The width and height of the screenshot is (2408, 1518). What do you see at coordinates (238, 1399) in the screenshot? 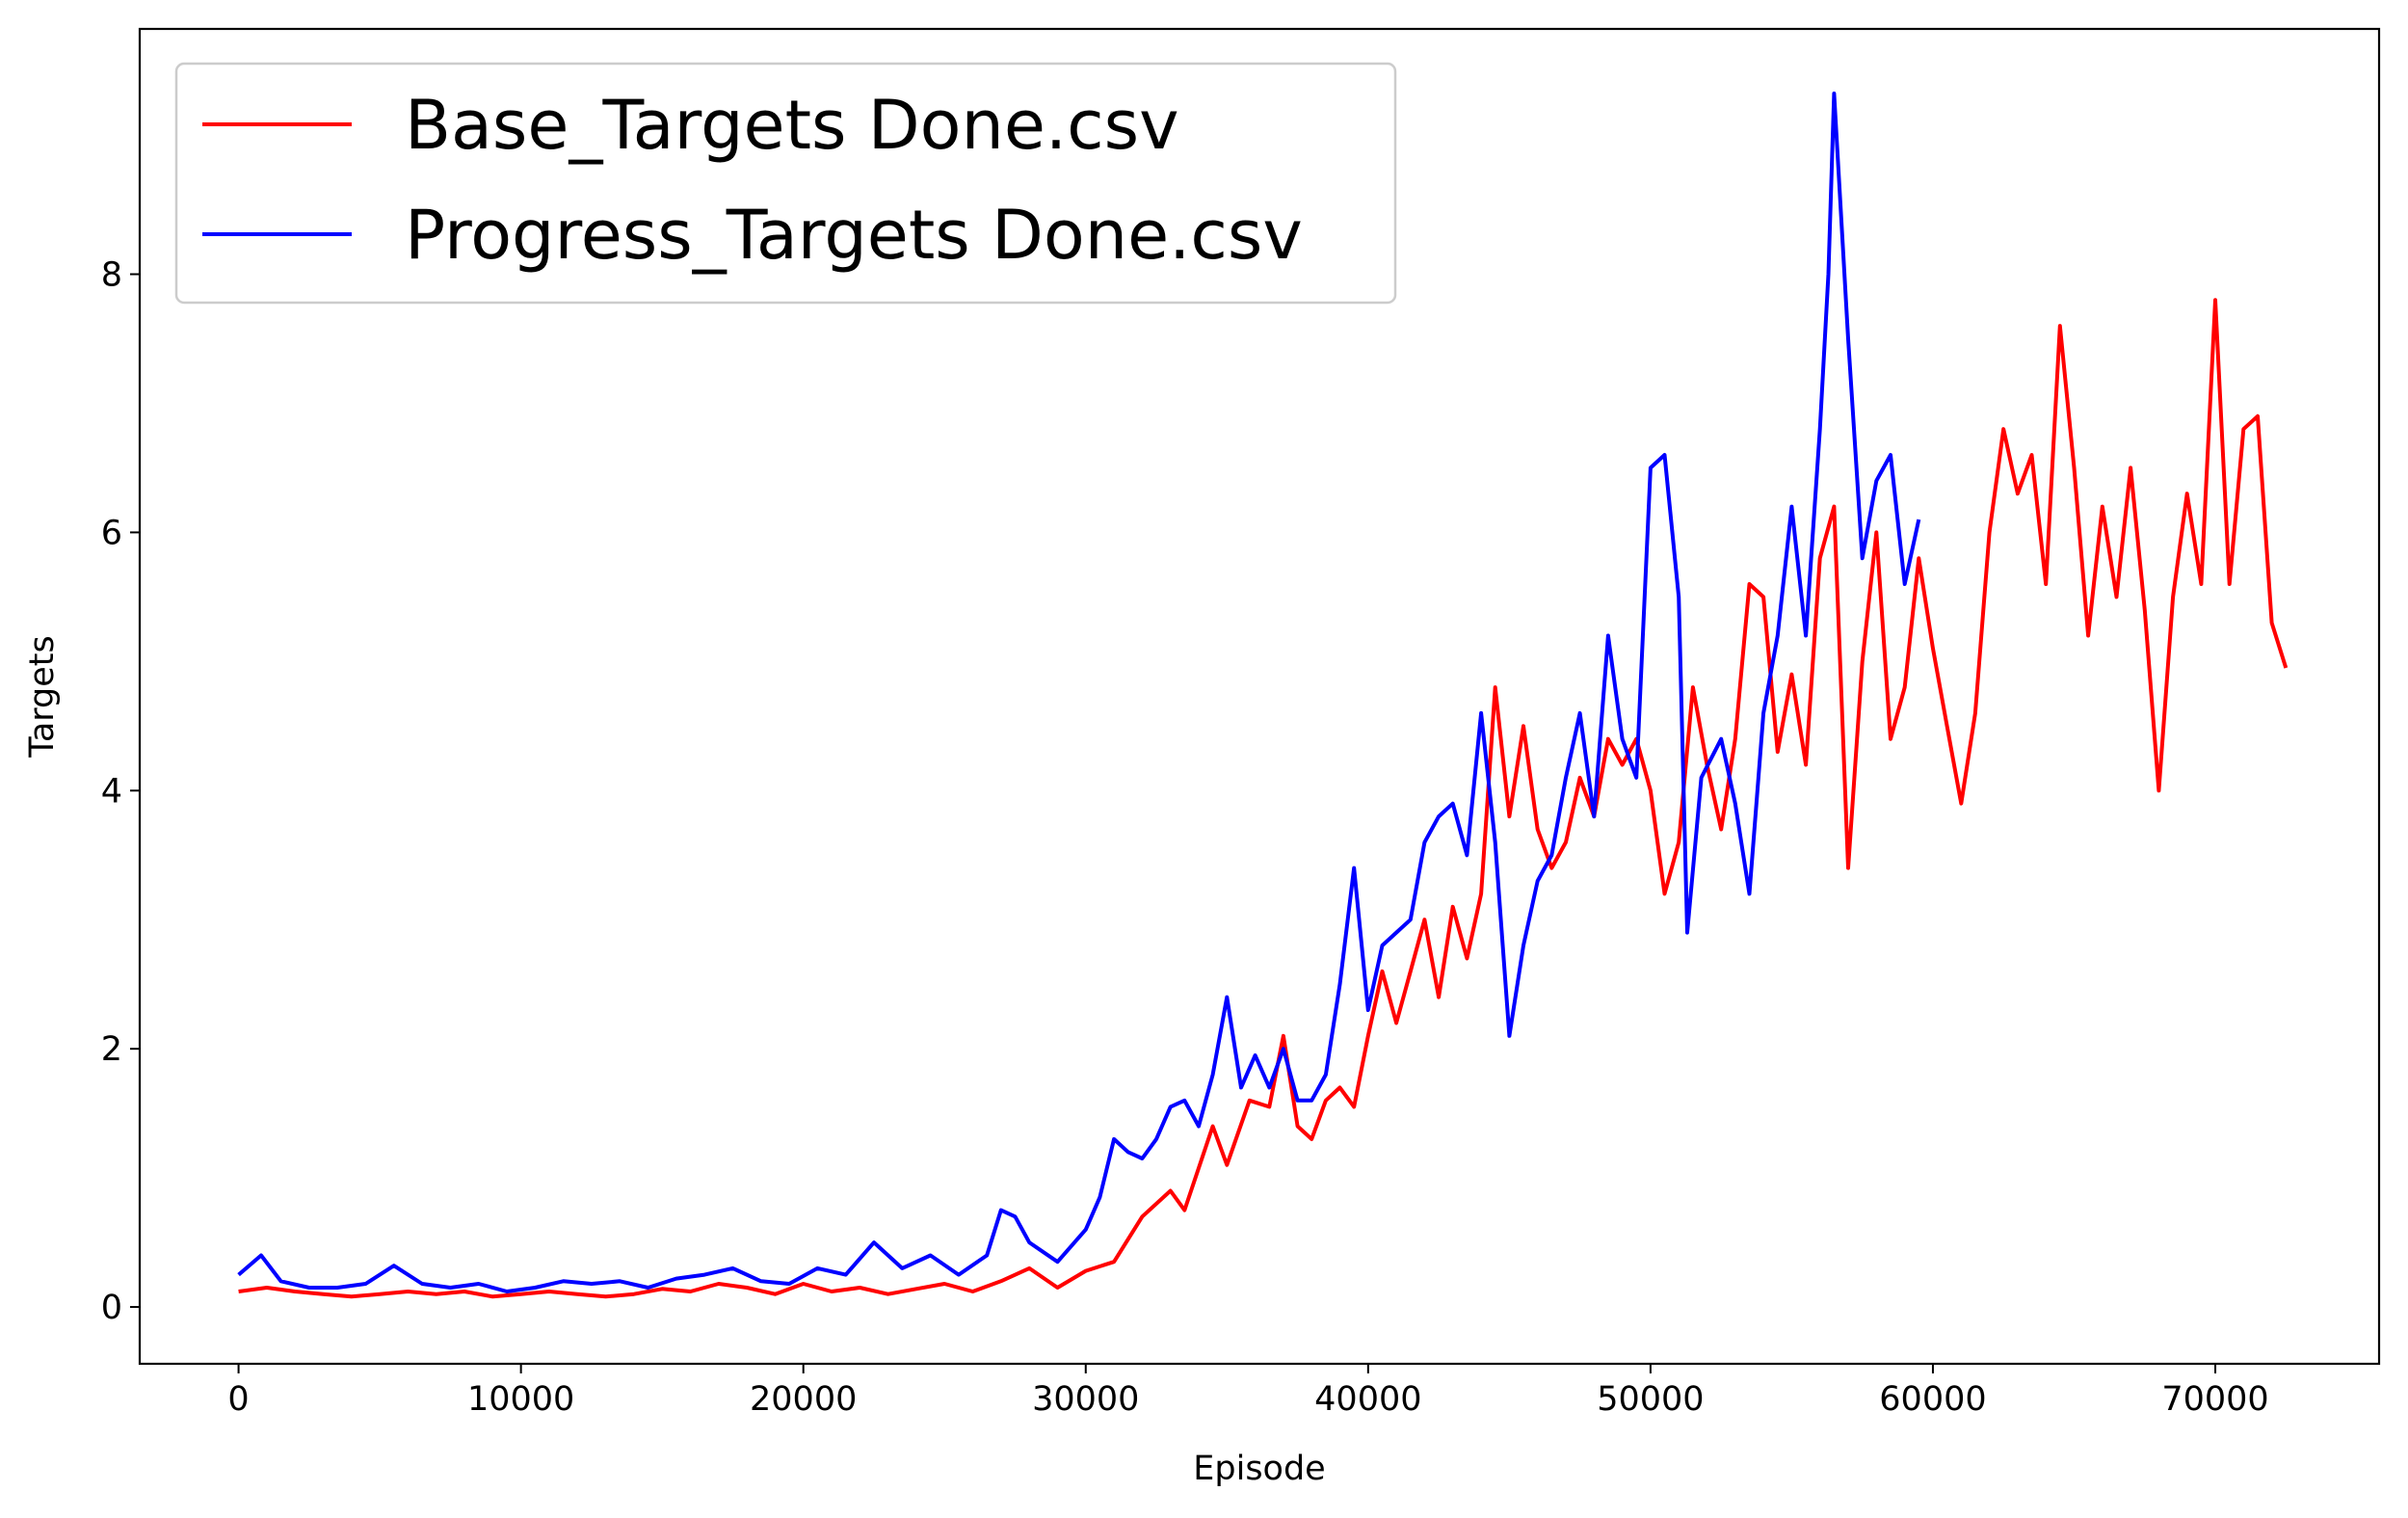
I see `x-tick-label: 0` at bounding box center [238, 1399].